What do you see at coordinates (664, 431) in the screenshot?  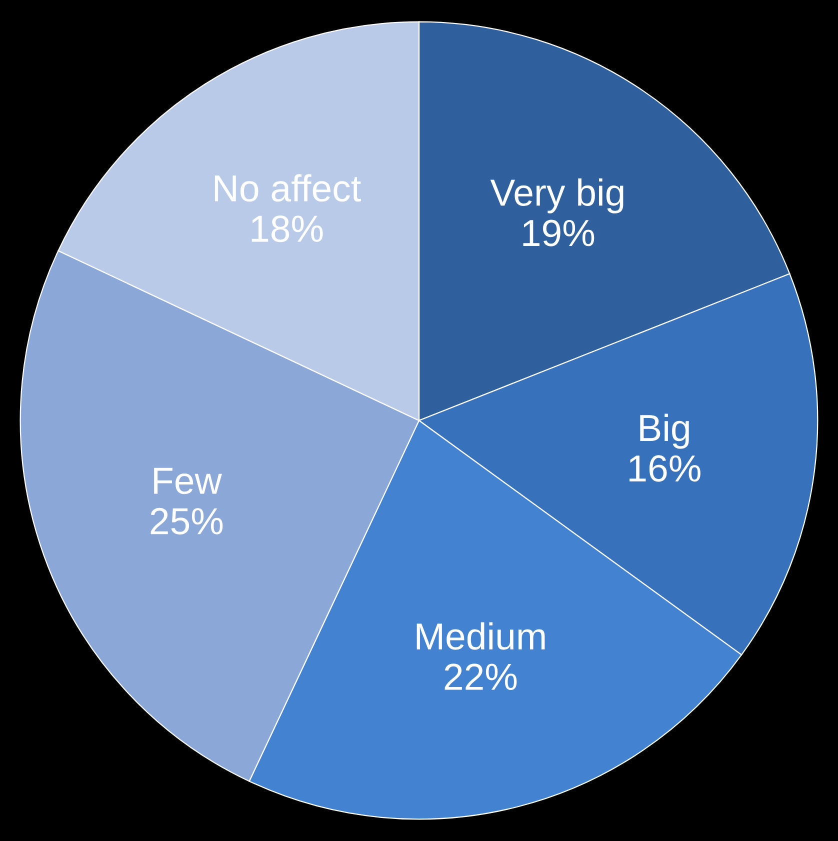 I see `slice-label: Big` at bounding box center [664, 431].